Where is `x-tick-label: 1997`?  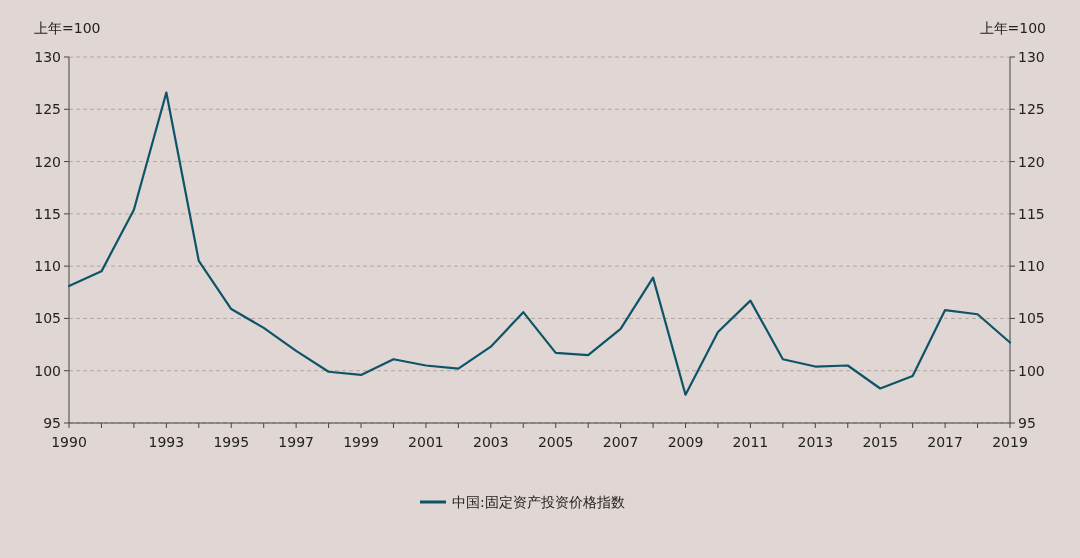
x-tick-label: 1997 is located at coordinates (296, 442).